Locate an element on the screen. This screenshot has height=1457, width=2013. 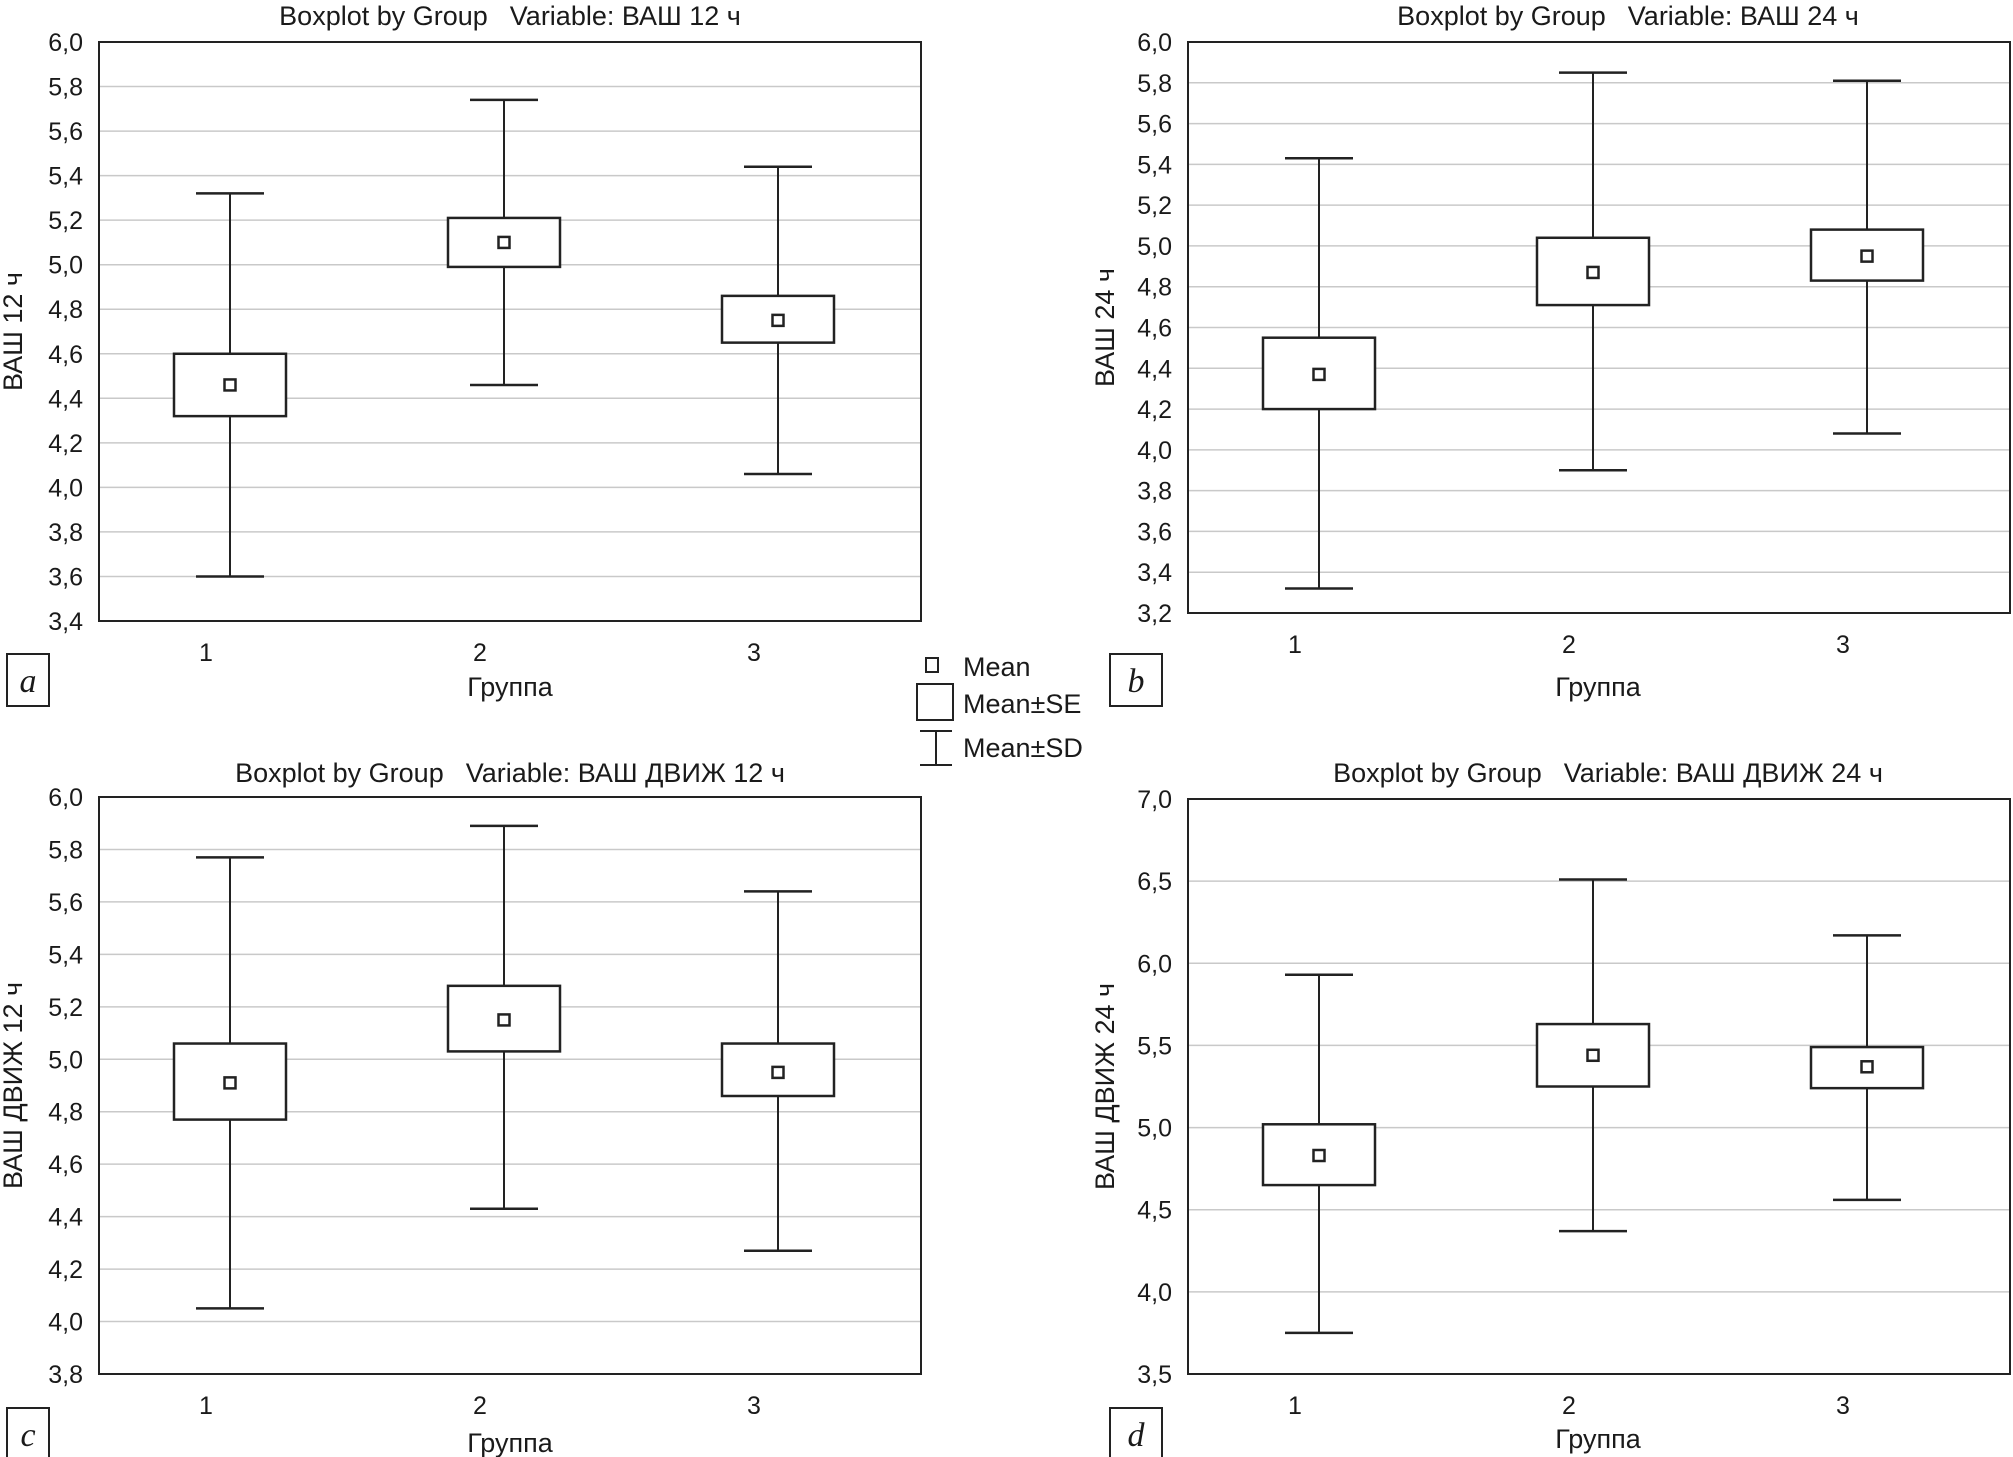
y-axis-label: ВАШ 12 ч is located at coordinates (14, 331).